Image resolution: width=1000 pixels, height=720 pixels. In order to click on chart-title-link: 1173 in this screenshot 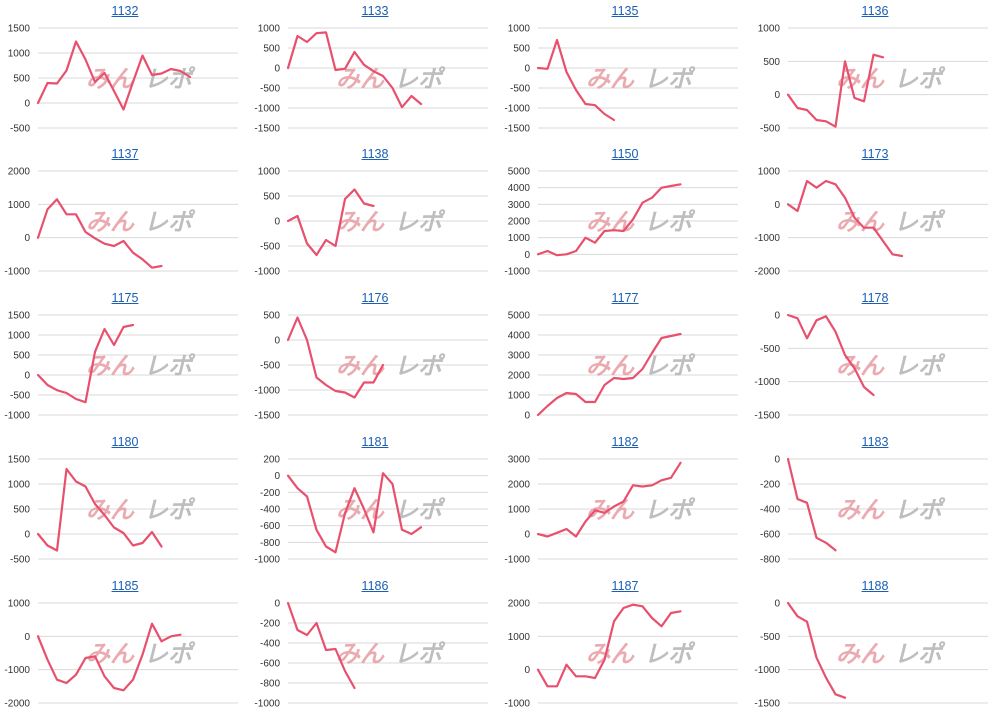, I will do `click(875, 154)`.